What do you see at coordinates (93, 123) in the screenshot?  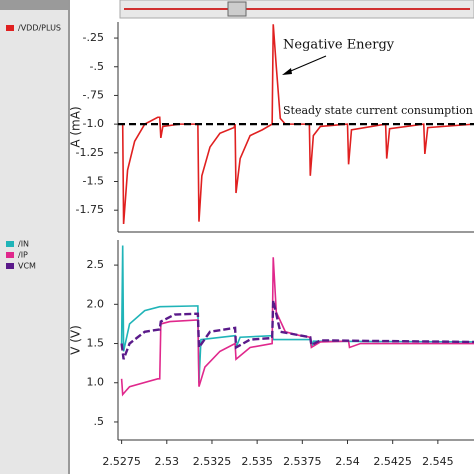 I see `y-tick-label: -1.0` at bounding box center [93, 123].